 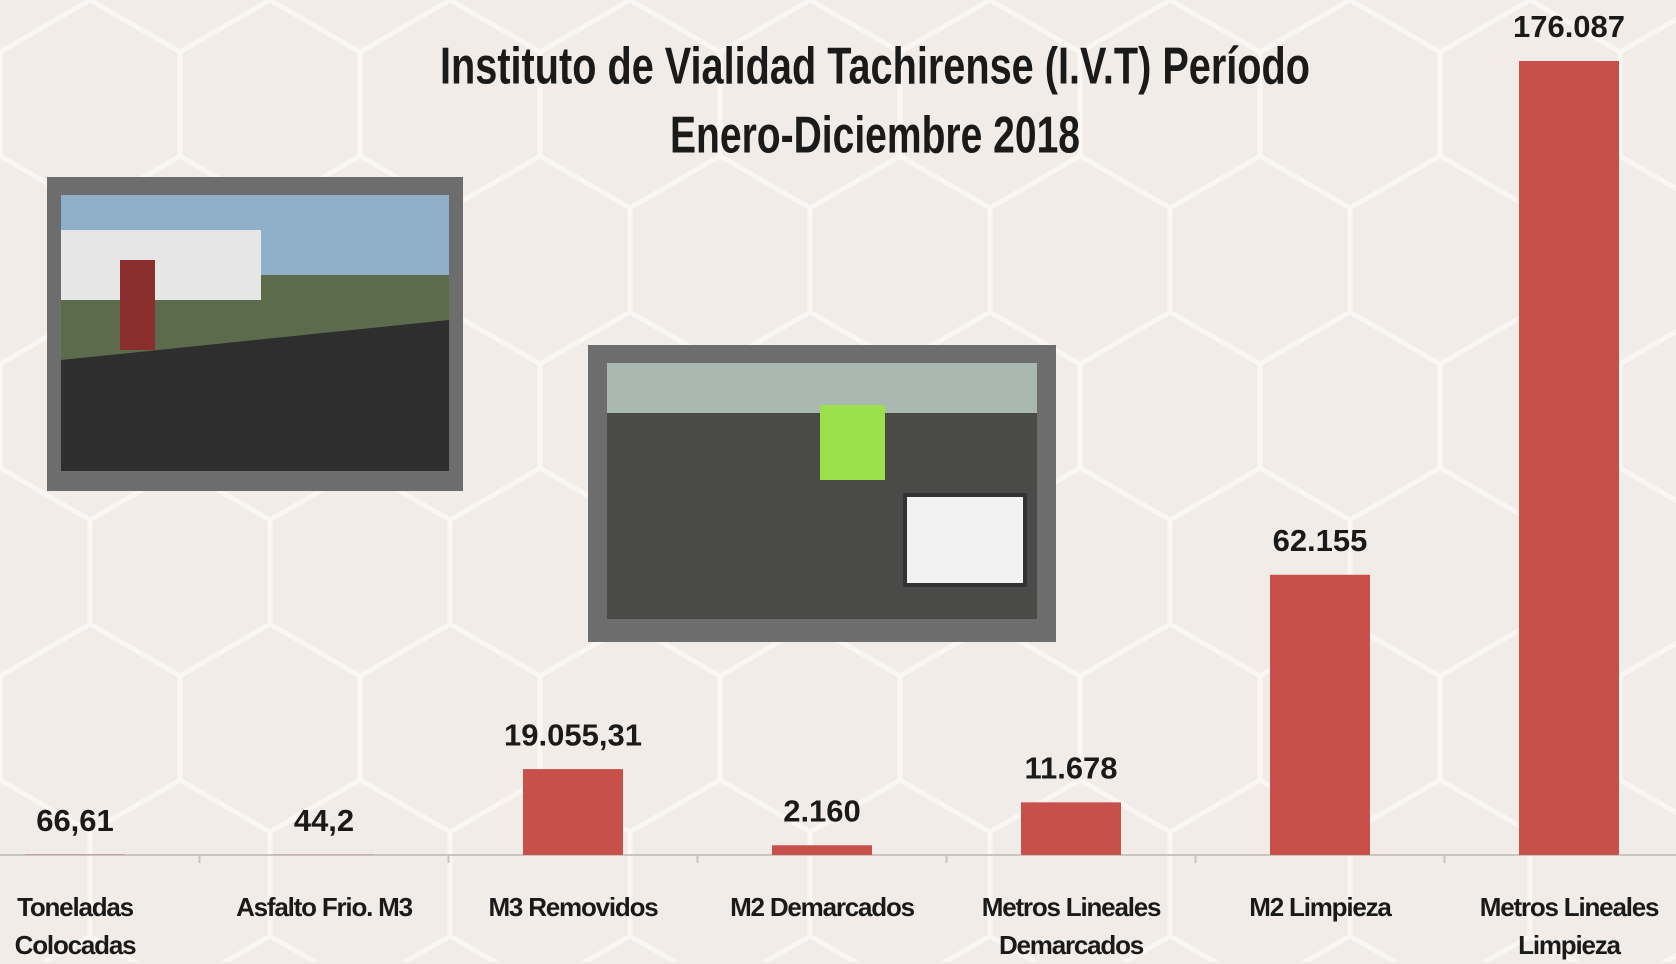 What do you see at coordinates (822, 907) in the screenshot?
I see `x-tick-label: M2 Demarcados` at bounding box center [822, 907].